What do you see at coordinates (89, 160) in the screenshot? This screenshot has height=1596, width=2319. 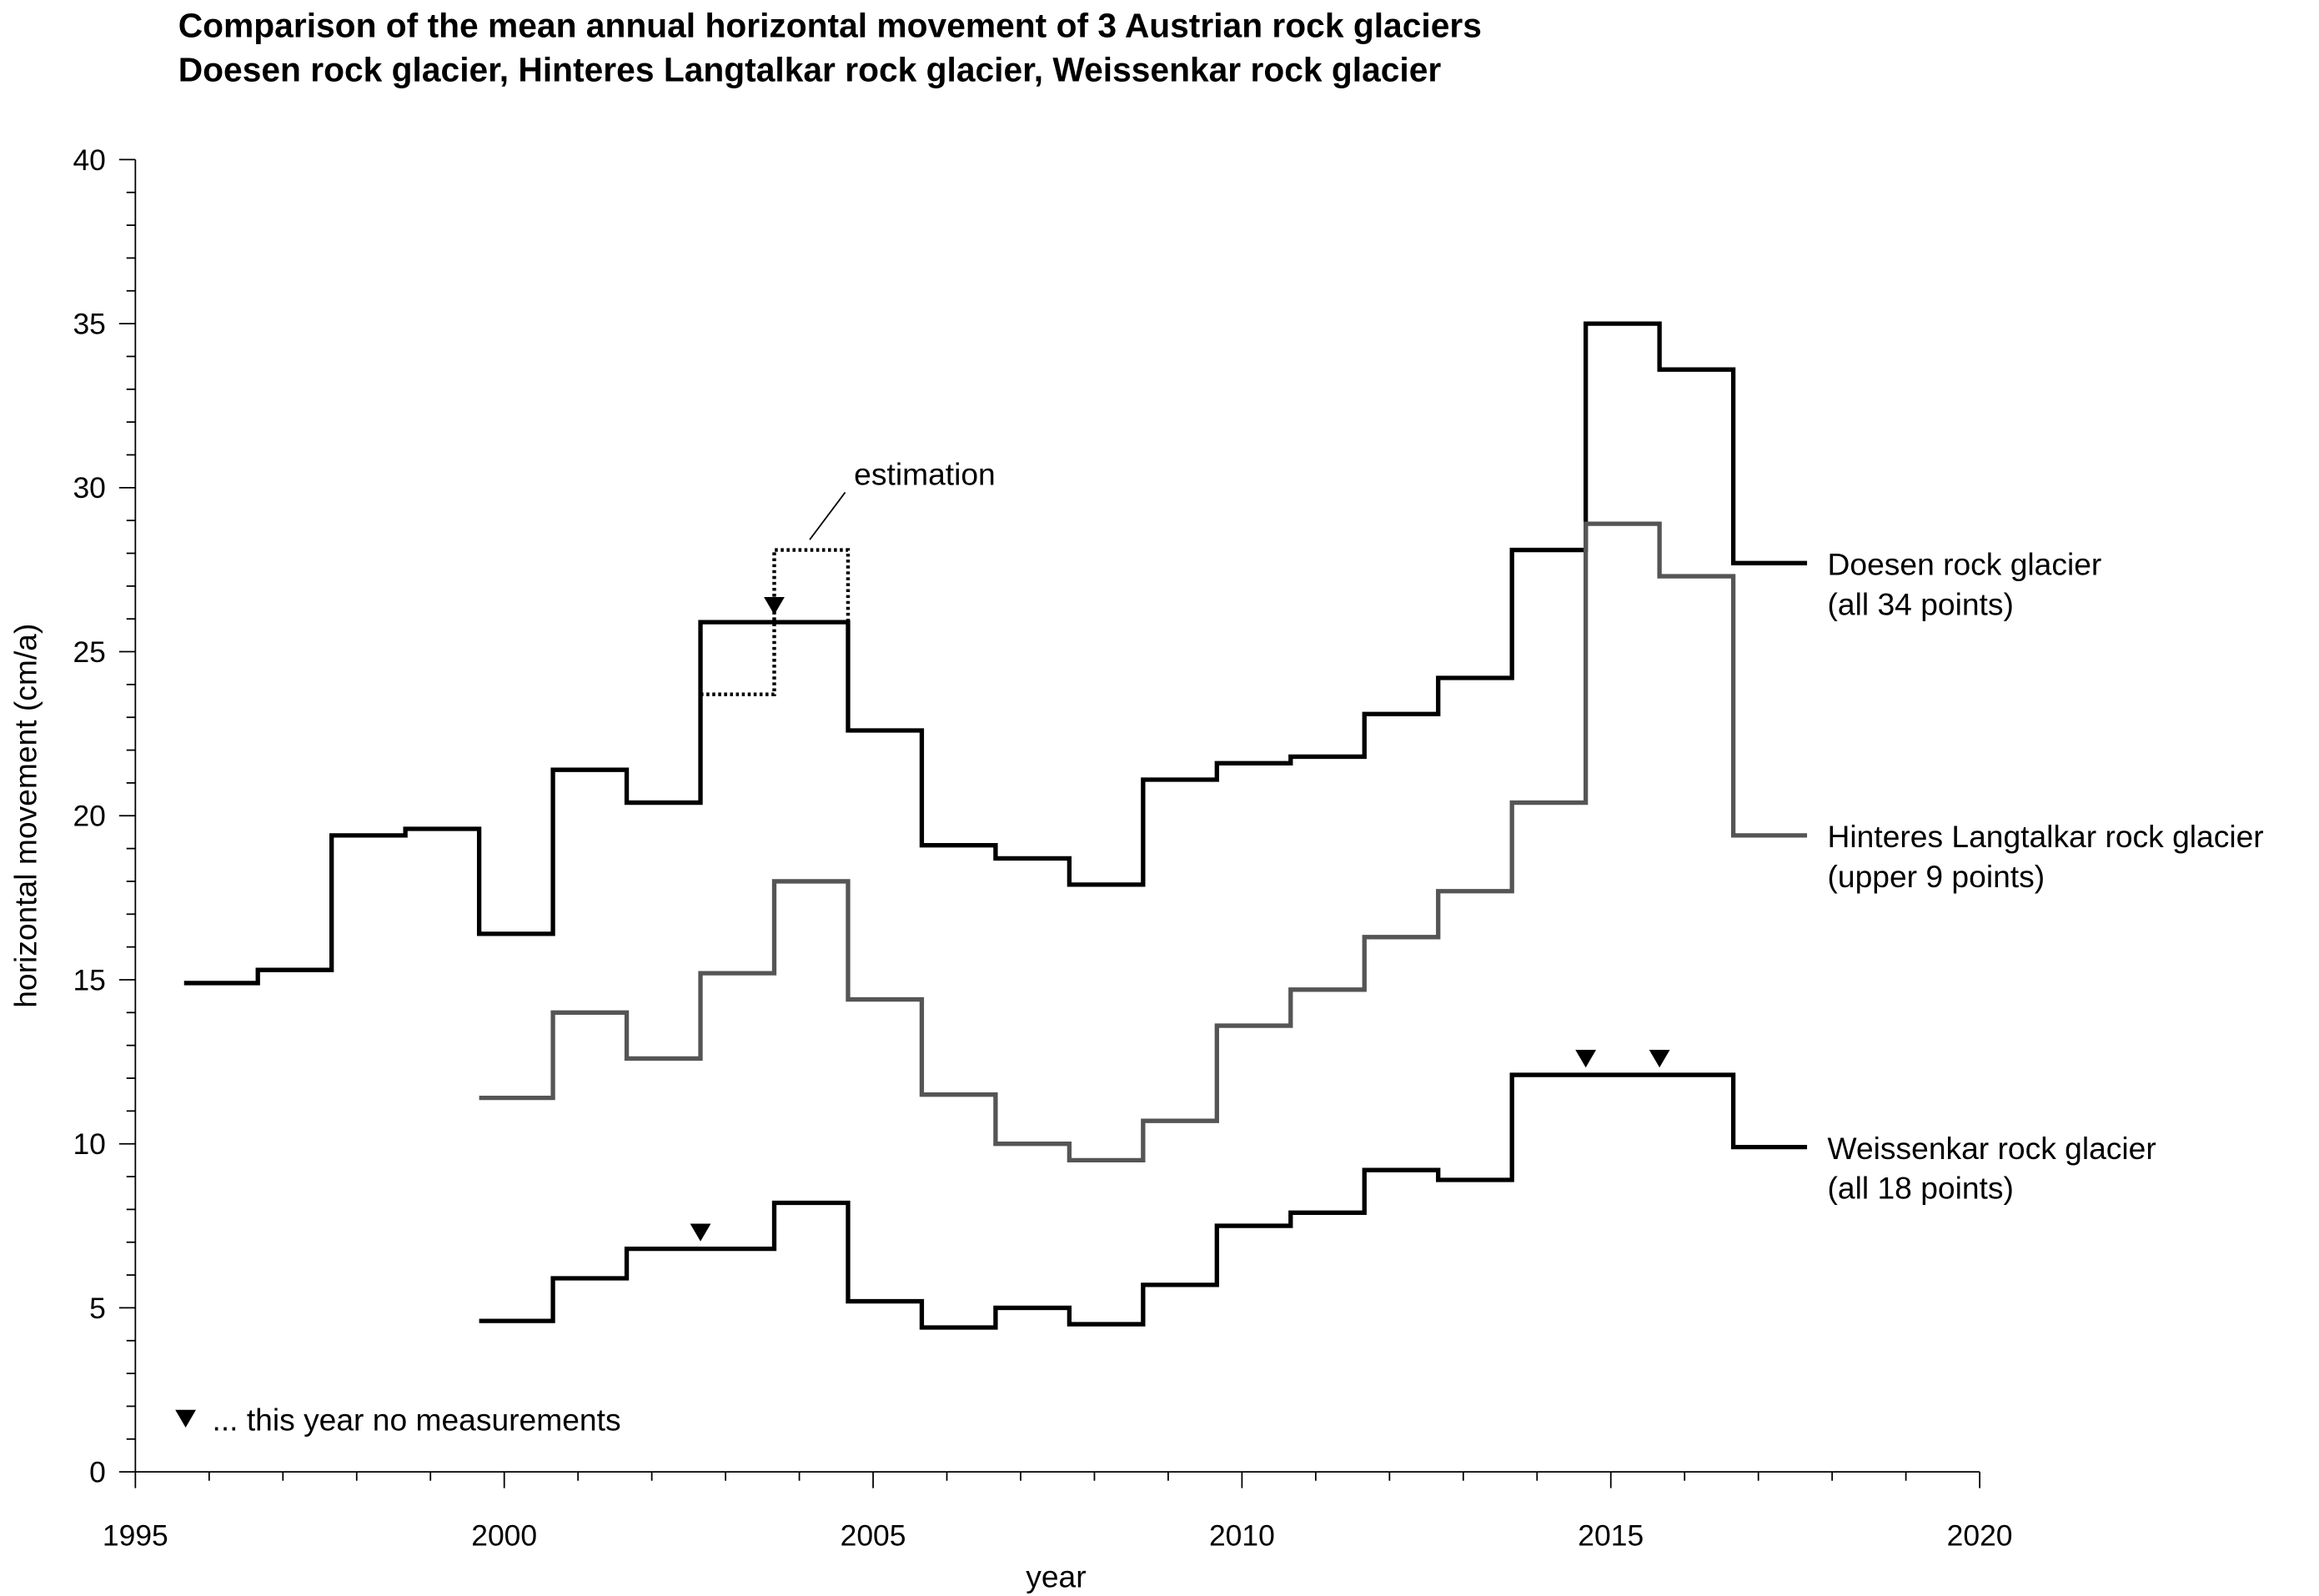 I see `y-tick-label: 40` at bounding box center [89, 160].